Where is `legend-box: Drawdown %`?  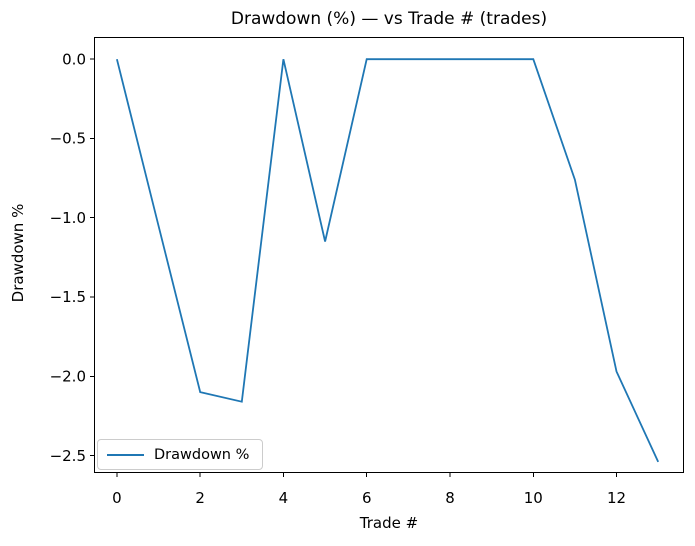
legend-box: Drawdown % is located at coordinates (180, 454).